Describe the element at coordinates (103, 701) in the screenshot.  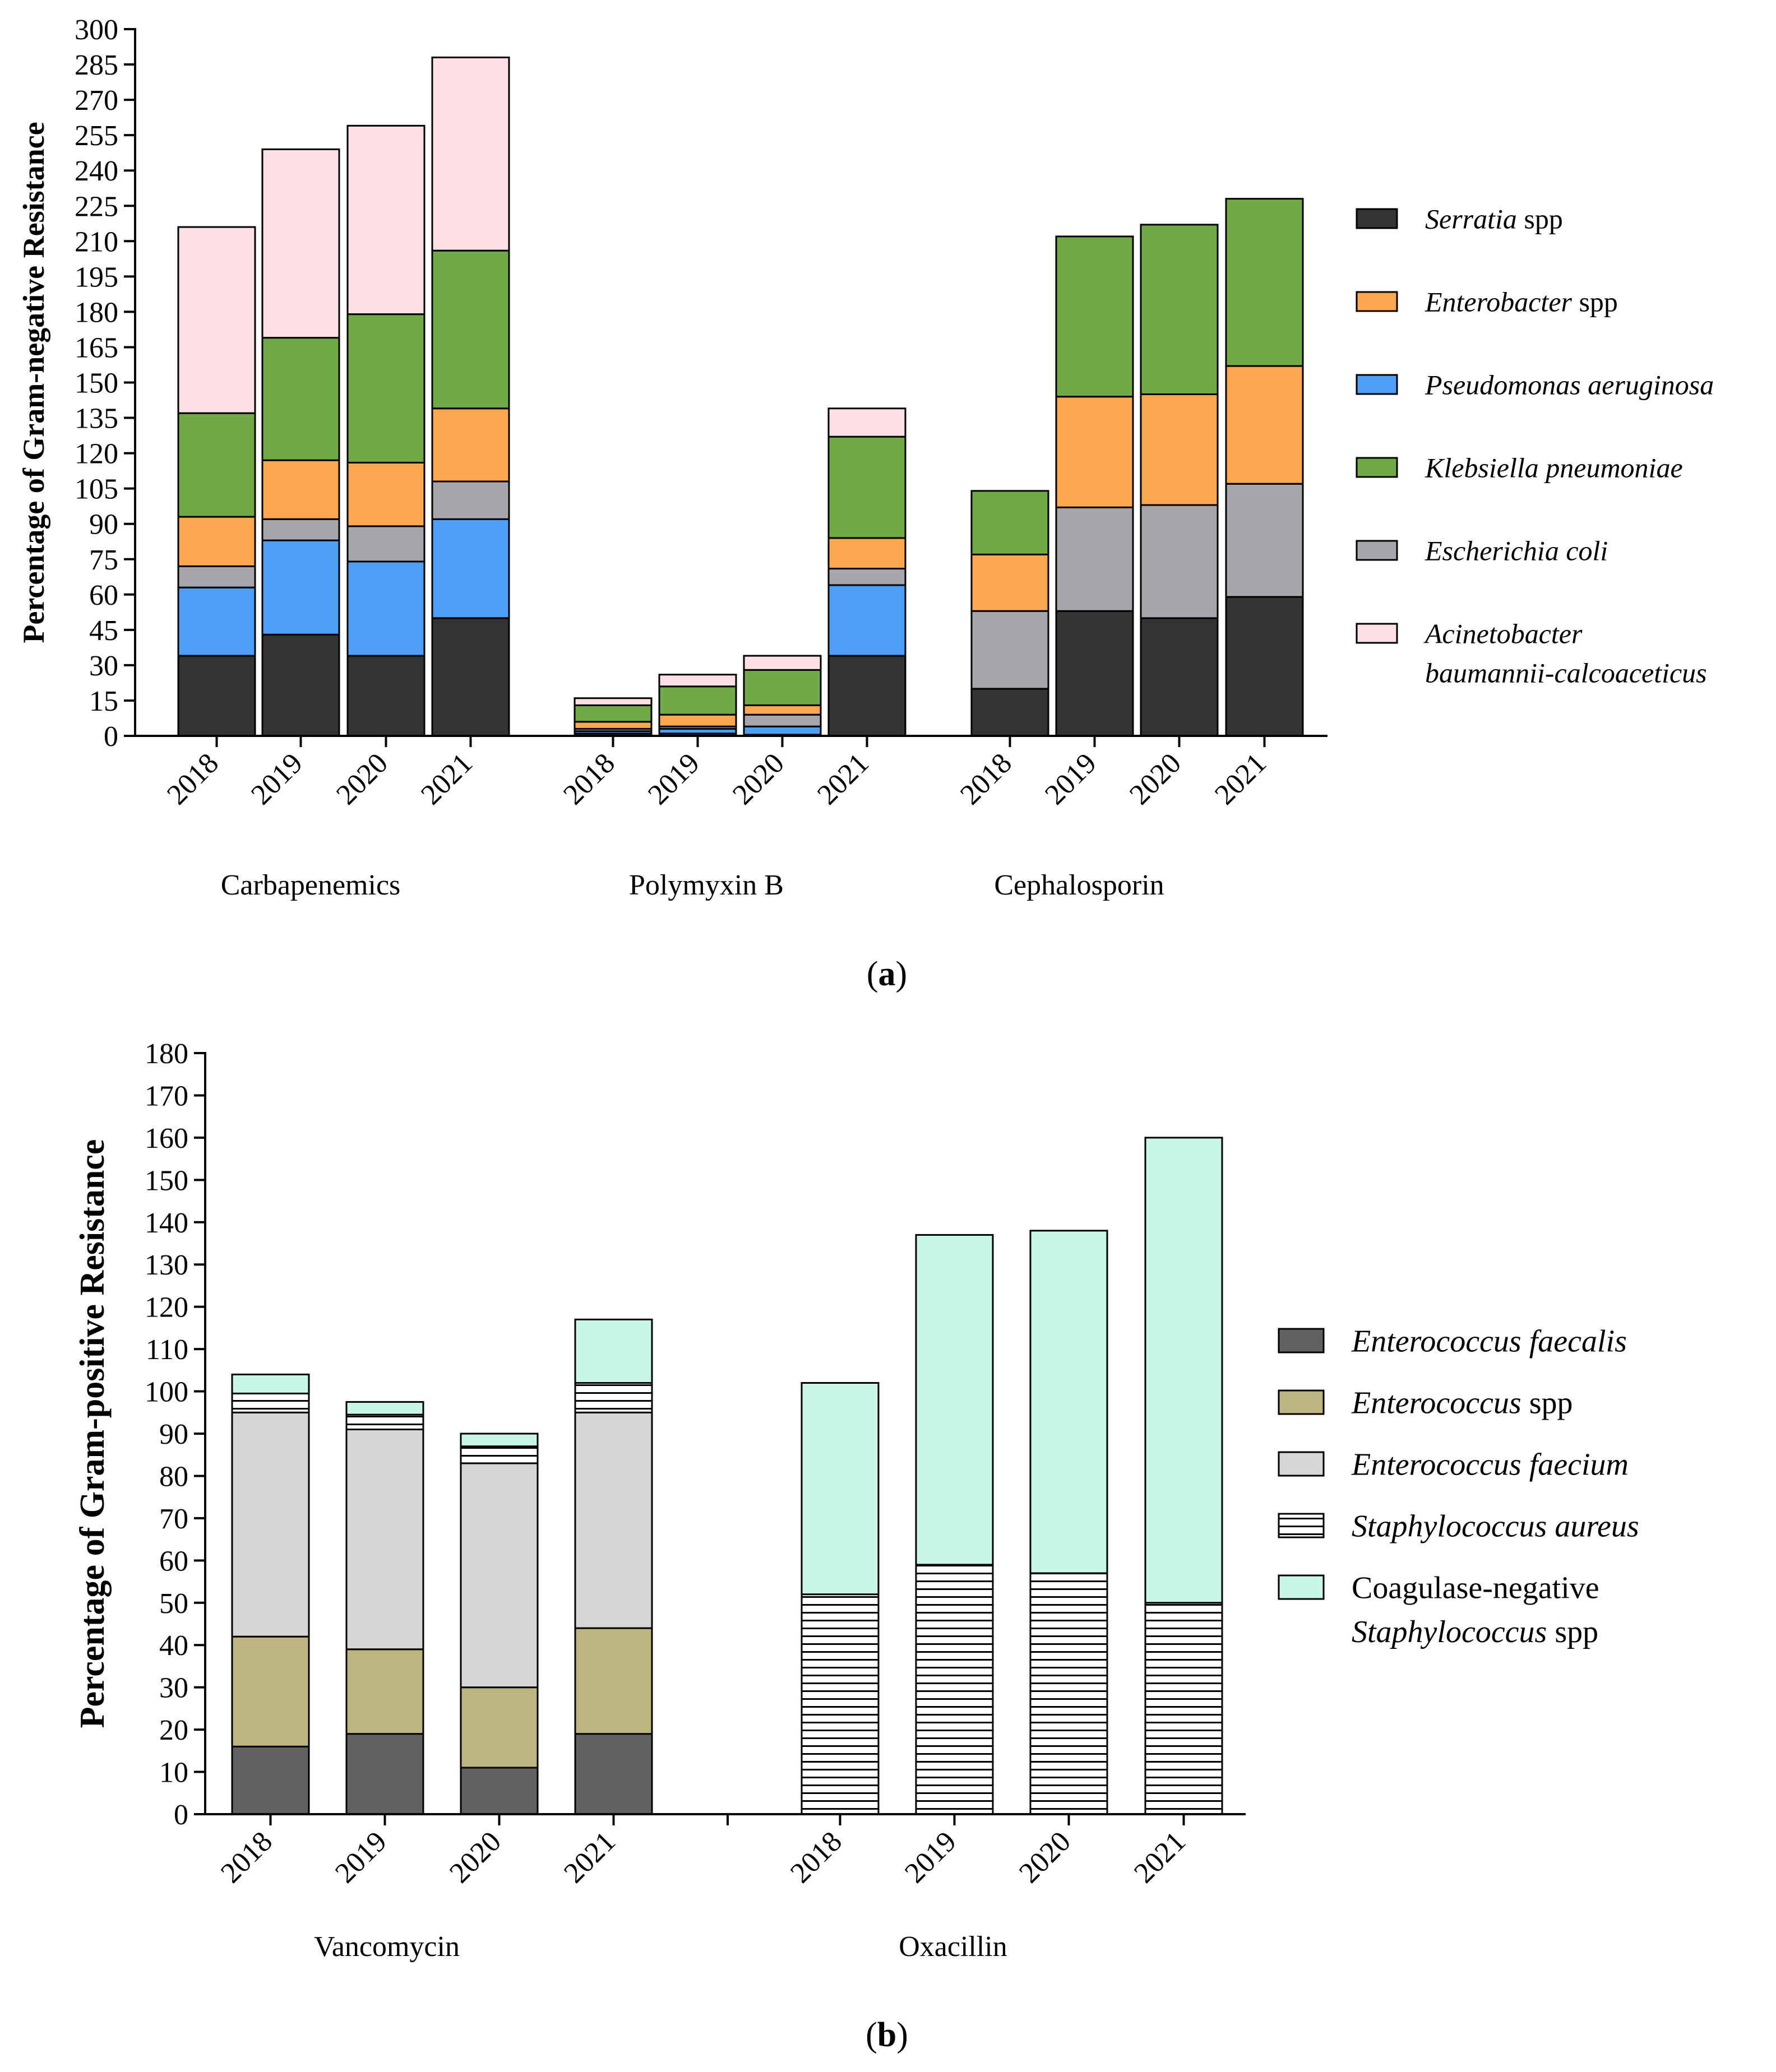
I see `y-tick-label: 15` at that location.